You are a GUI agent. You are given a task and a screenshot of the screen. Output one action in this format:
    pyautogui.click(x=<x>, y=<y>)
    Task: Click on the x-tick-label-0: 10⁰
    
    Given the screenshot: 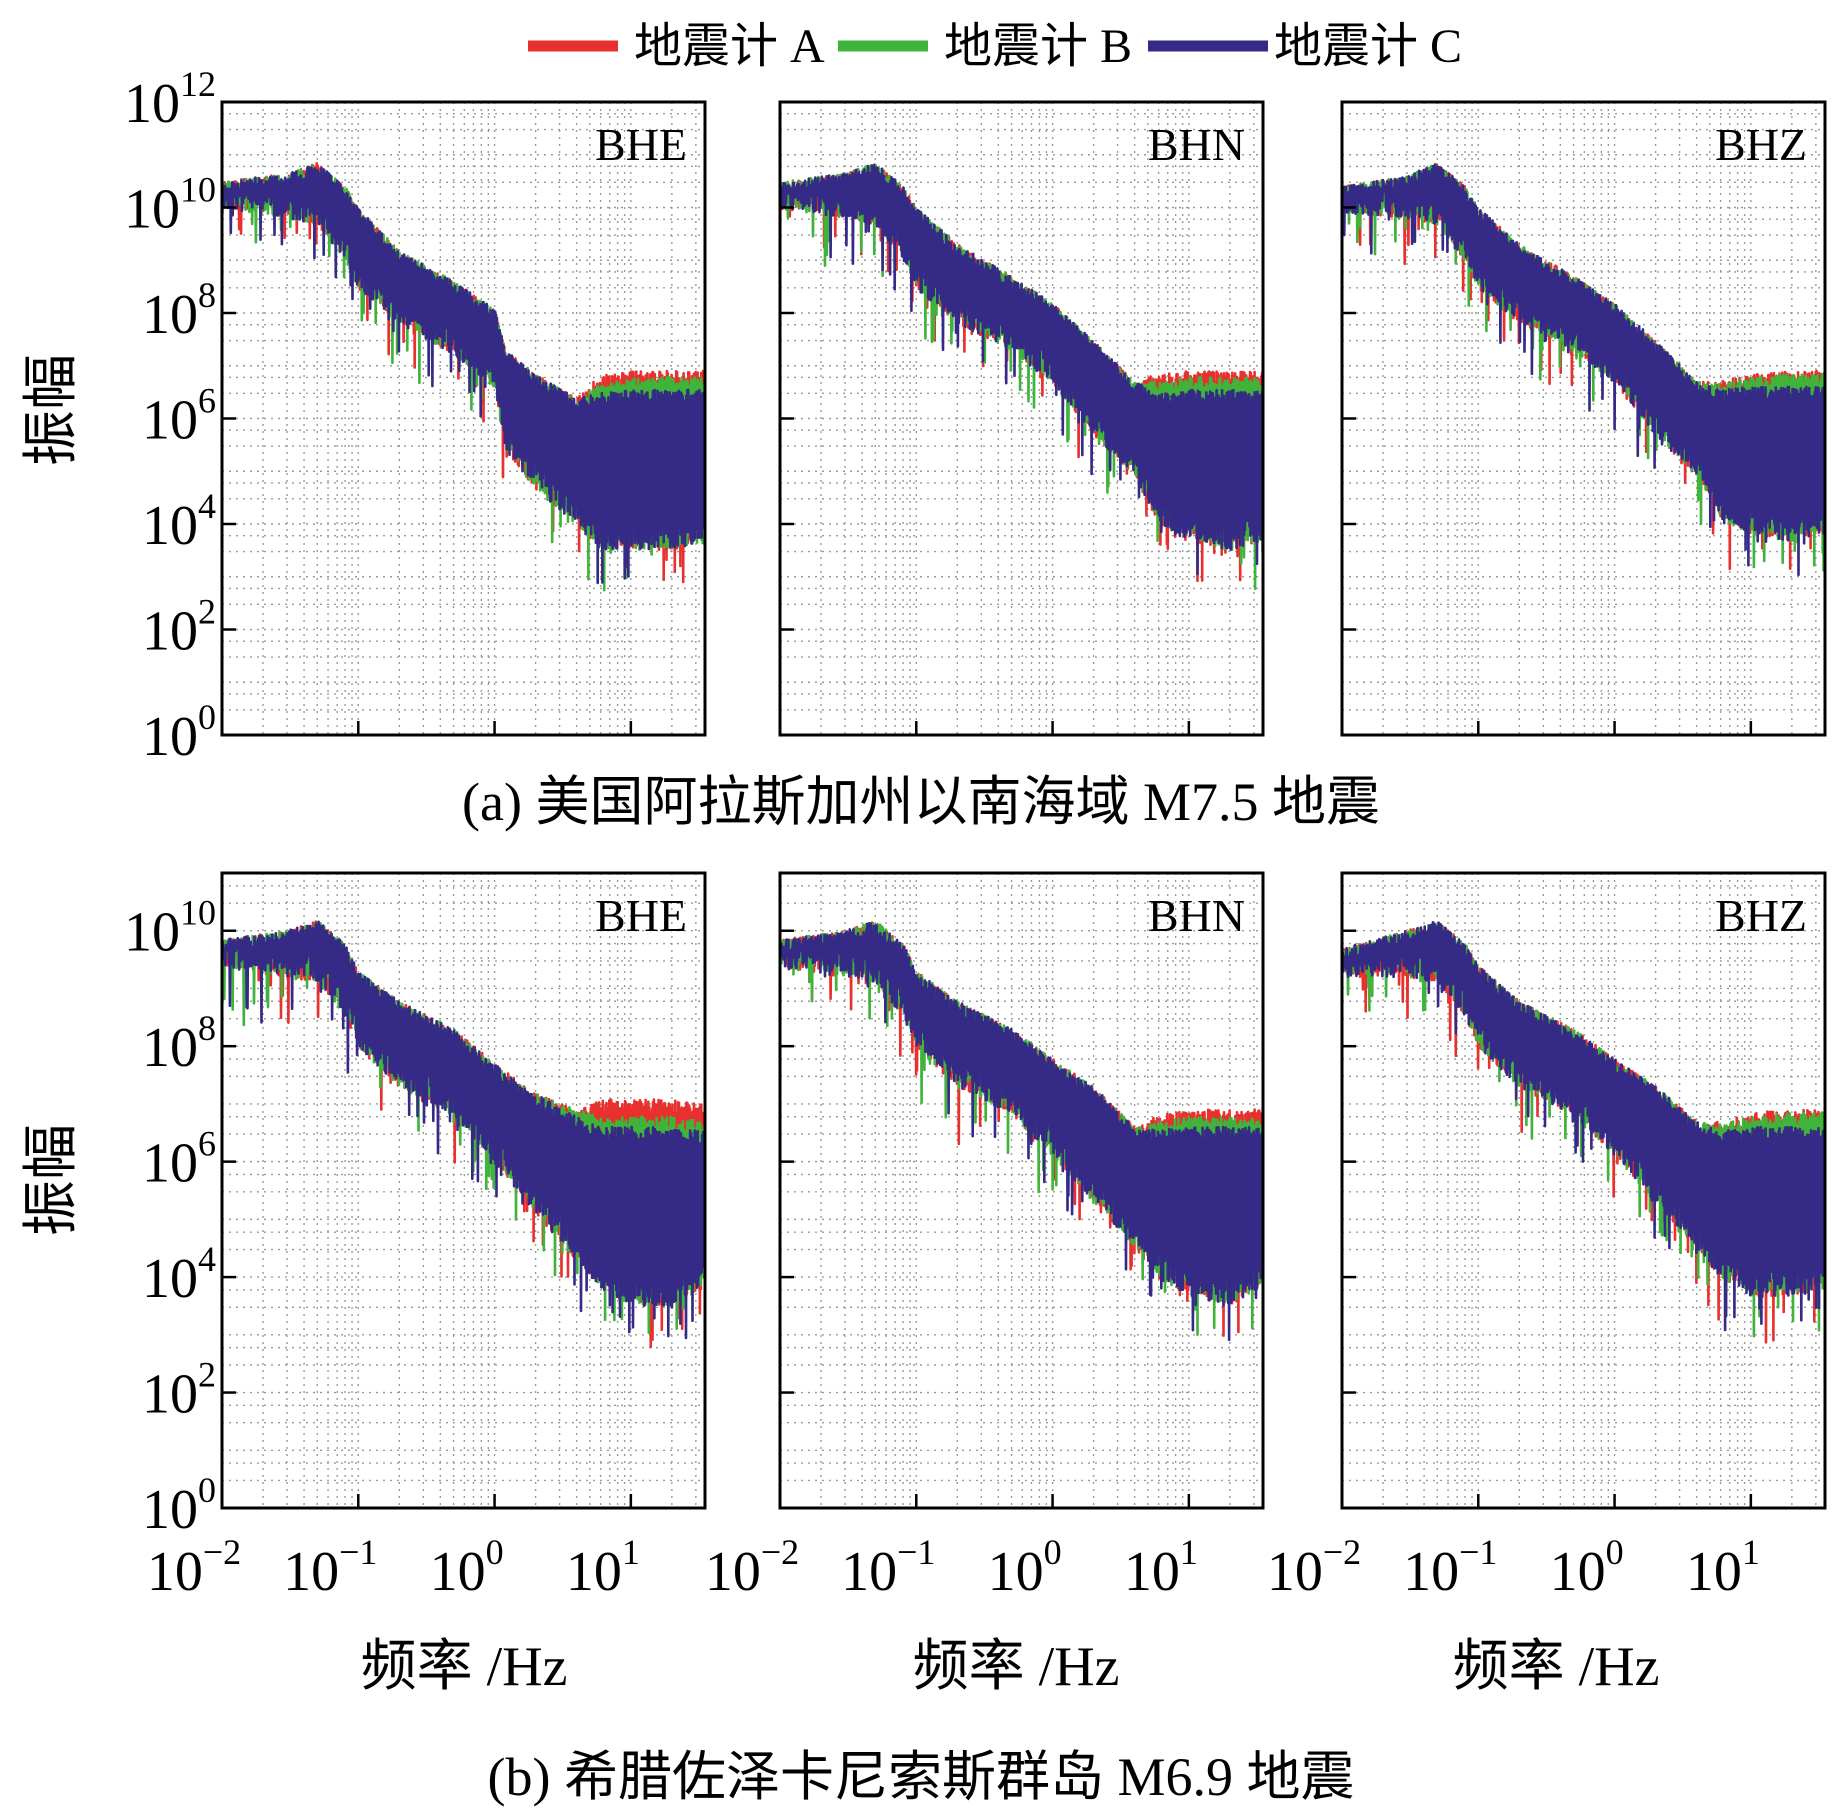 What is the action you would take?
    pyautogui.click(x=1025, y=1567)
    